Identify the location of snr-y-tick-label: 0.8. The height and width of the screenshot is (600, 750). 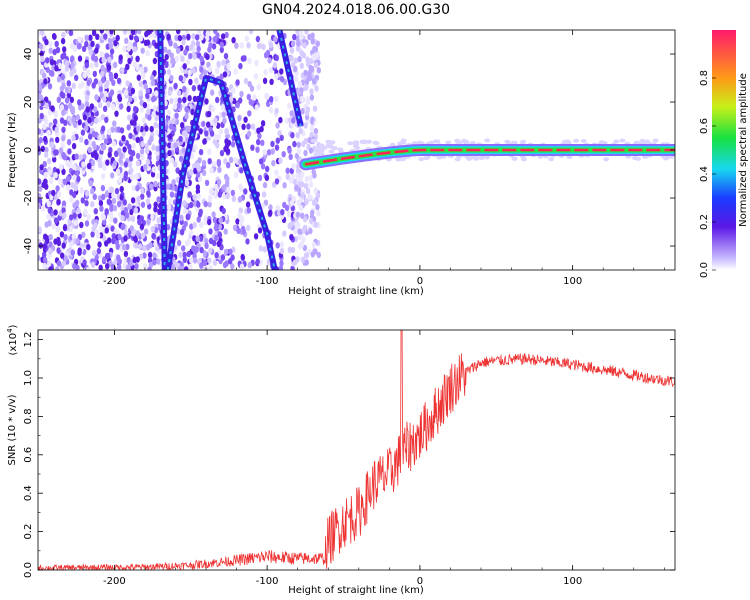
(28, 416).